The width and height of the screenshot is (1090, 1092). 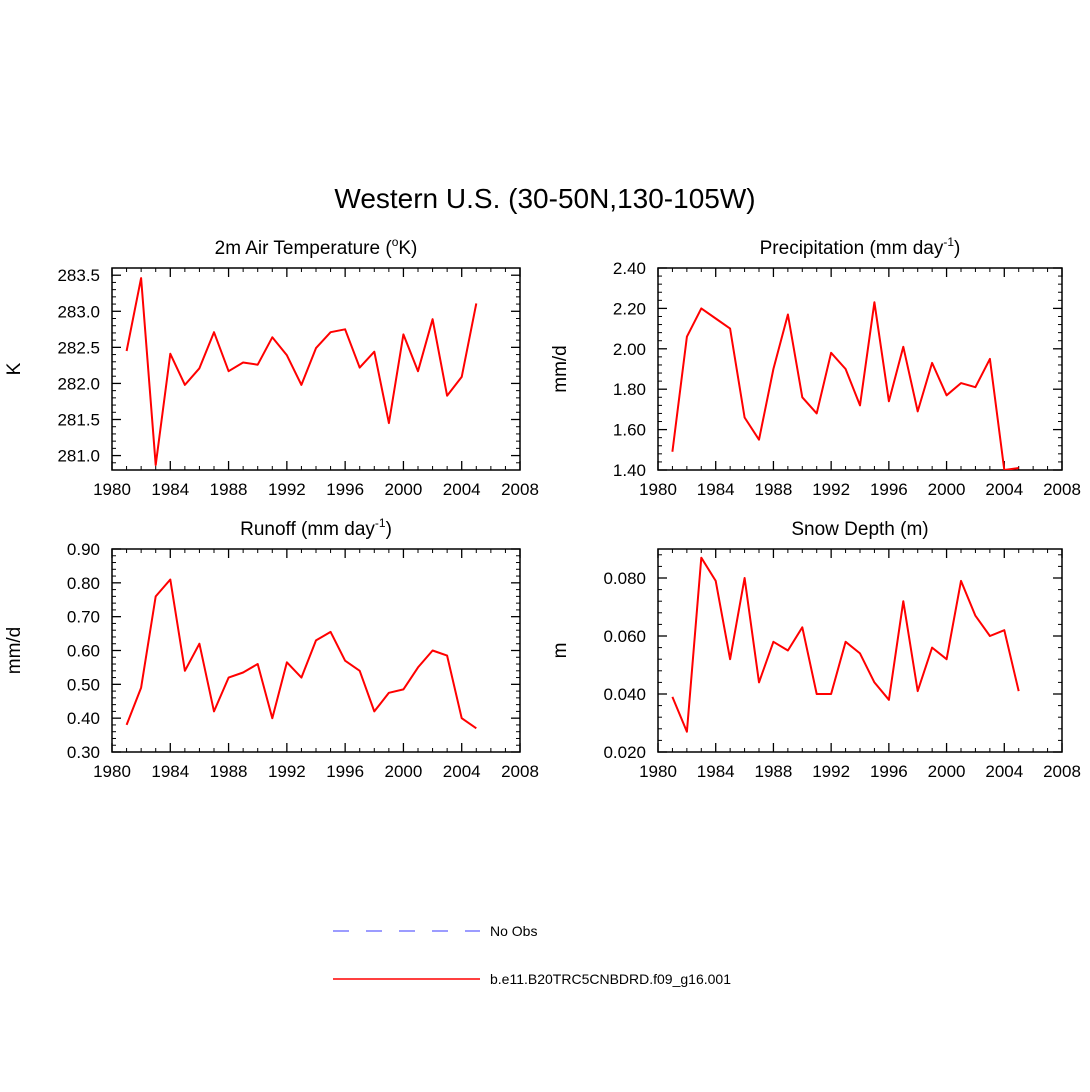 I want to click on legend-model-label: b.e11.B20TRC5CNBDRD.f09_g16.001, so click(x=610, y=979).